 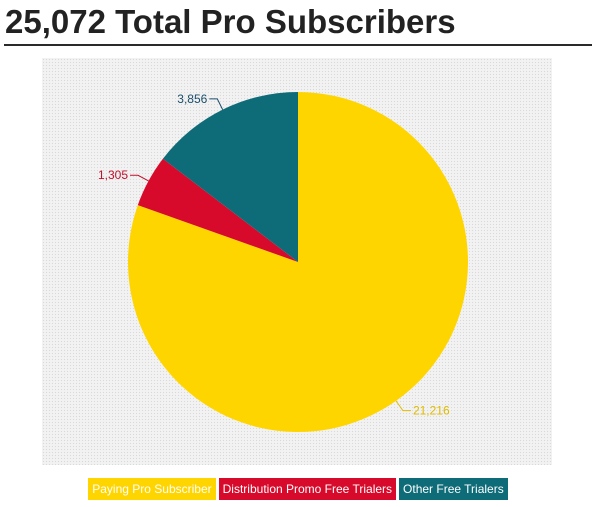 I want to click on legend-item-distribution-promo-free-trialers: Distribution Promo Free Trialers, so click(x=307, y=489).